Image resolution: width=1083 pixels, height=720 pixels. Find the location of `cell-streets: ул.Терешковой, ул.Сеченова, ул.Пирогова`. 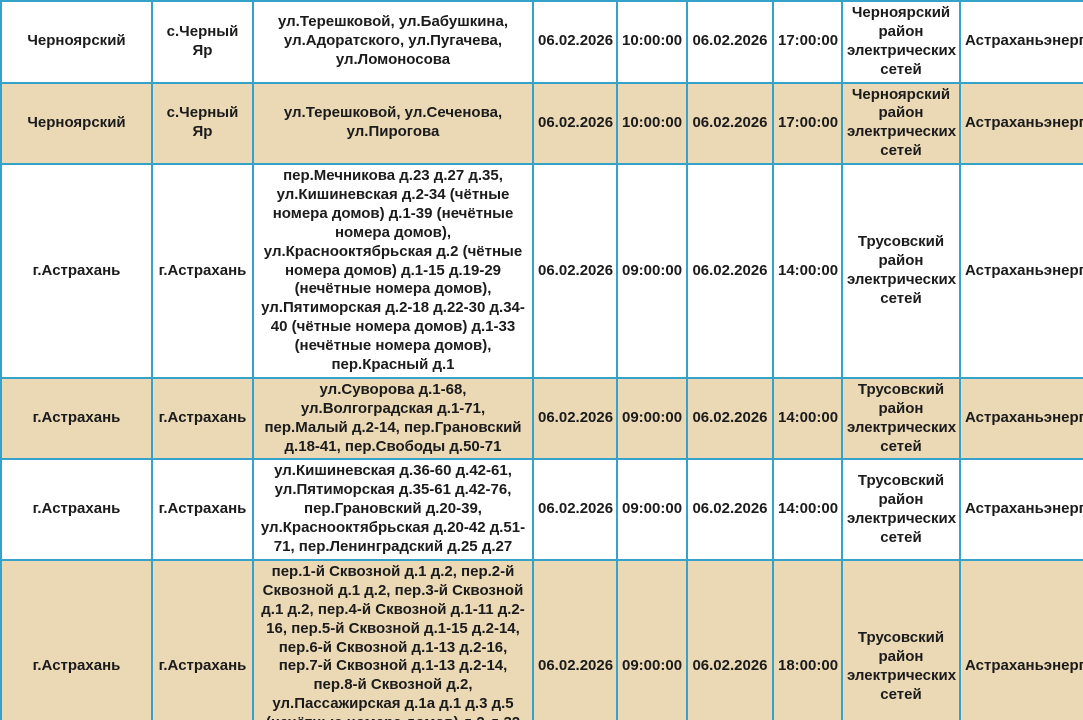

cell-streets: ул.Терешковой, ул.Сеченова, ул.Пирогова is located at coordinates (393, 123).